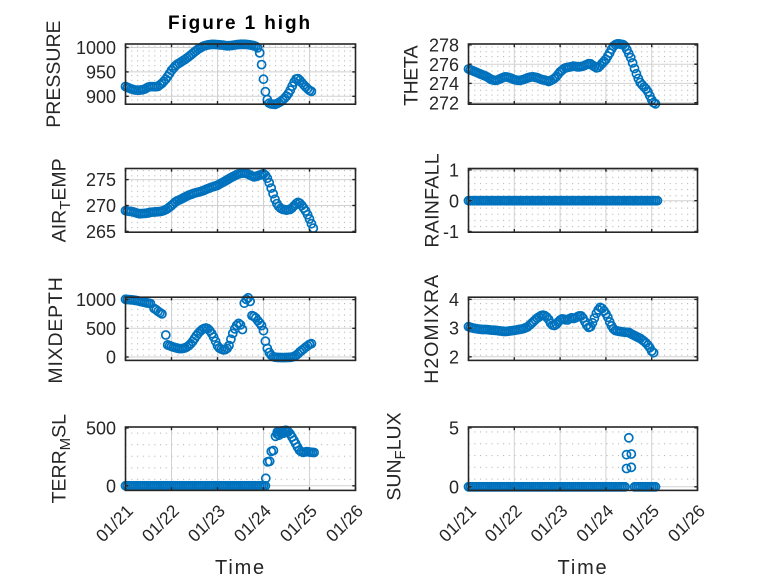 The height and width of the screenshot is (588, 778). Describe the element at coordinates (454, 171) in the screenshot. I see `svg-text: 1` at that location.